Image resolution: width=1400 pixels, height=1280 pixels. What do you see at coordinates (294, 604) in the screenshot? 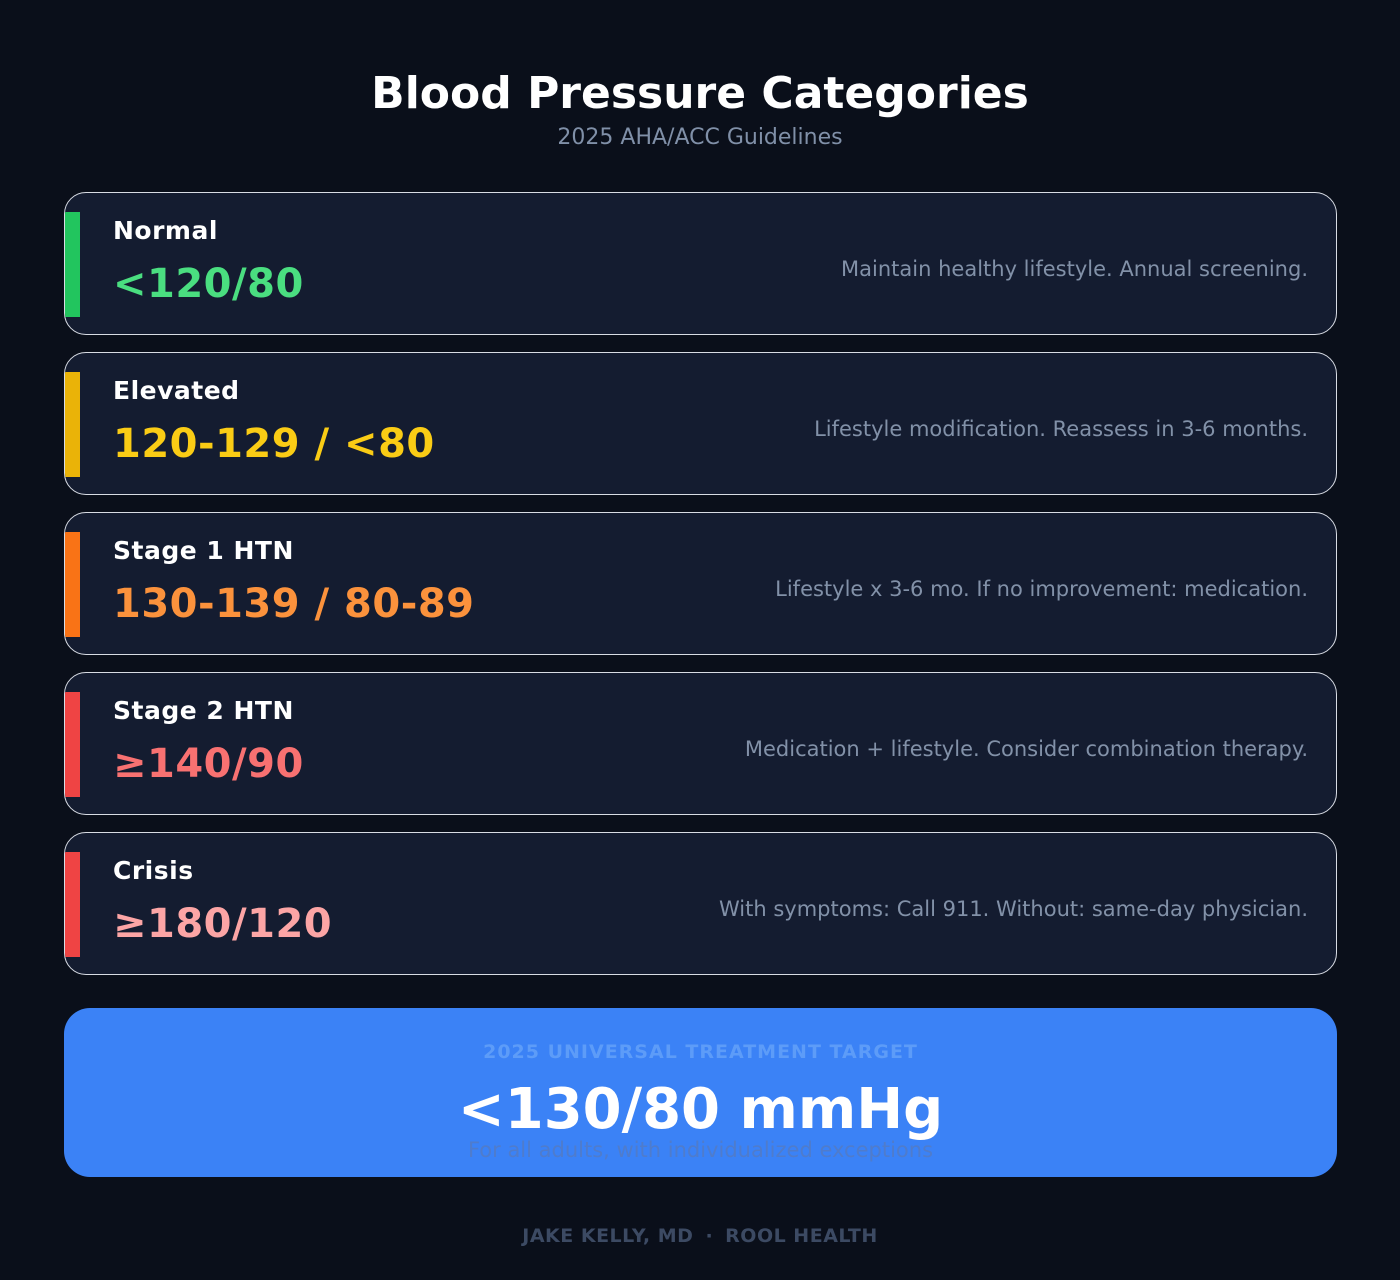
I see `category-range: 130-139 / 80-89` at bounding box center [294, 604].